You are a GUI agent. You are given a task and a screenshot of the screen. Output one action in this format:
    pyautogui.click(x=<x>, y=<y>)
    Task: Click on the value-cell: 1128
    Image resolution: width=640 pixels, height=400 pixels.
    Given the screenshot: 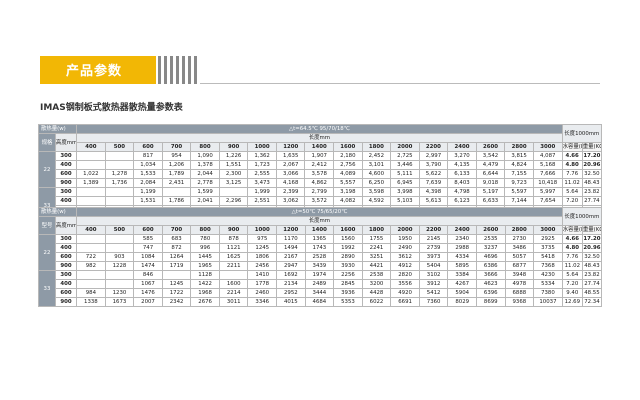 What is the action you would take?
    pyautogui.click(x=205, y=275)
    